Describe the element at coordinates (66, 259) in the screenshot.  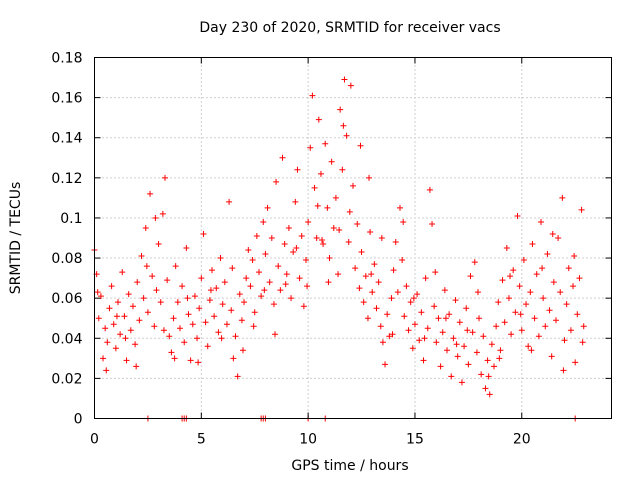
I see `y-tick-label: 0.08` at that location.